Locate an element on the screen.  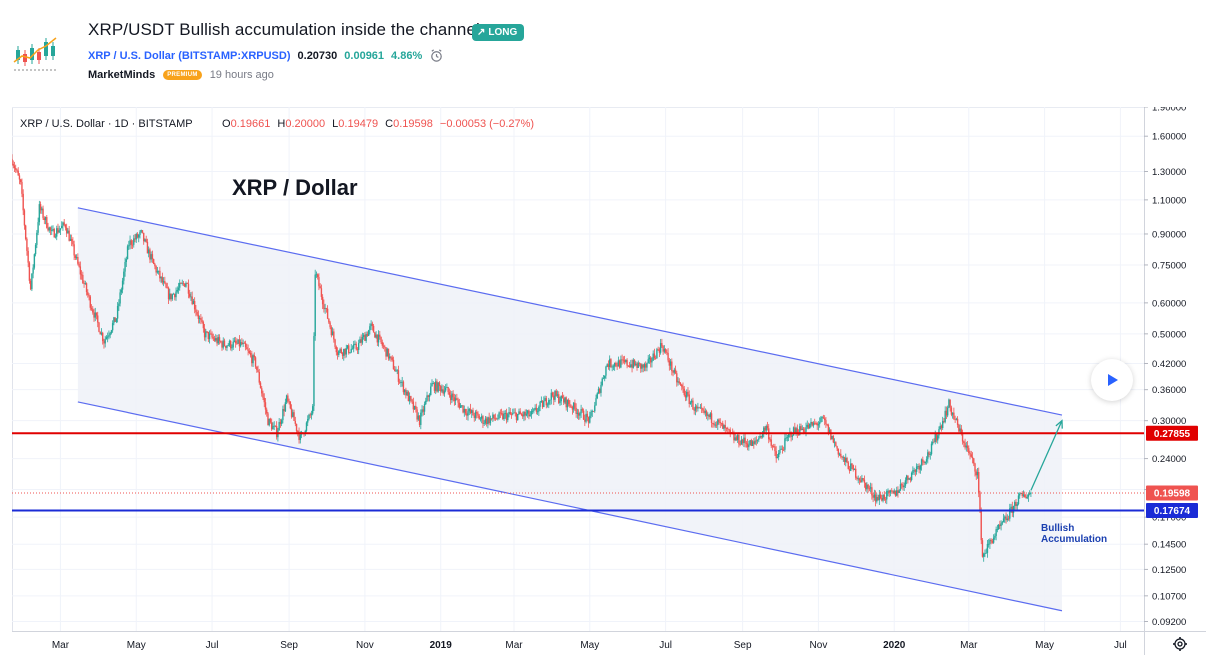
x-tick-label: Sep is located at coordinates (289, 645).